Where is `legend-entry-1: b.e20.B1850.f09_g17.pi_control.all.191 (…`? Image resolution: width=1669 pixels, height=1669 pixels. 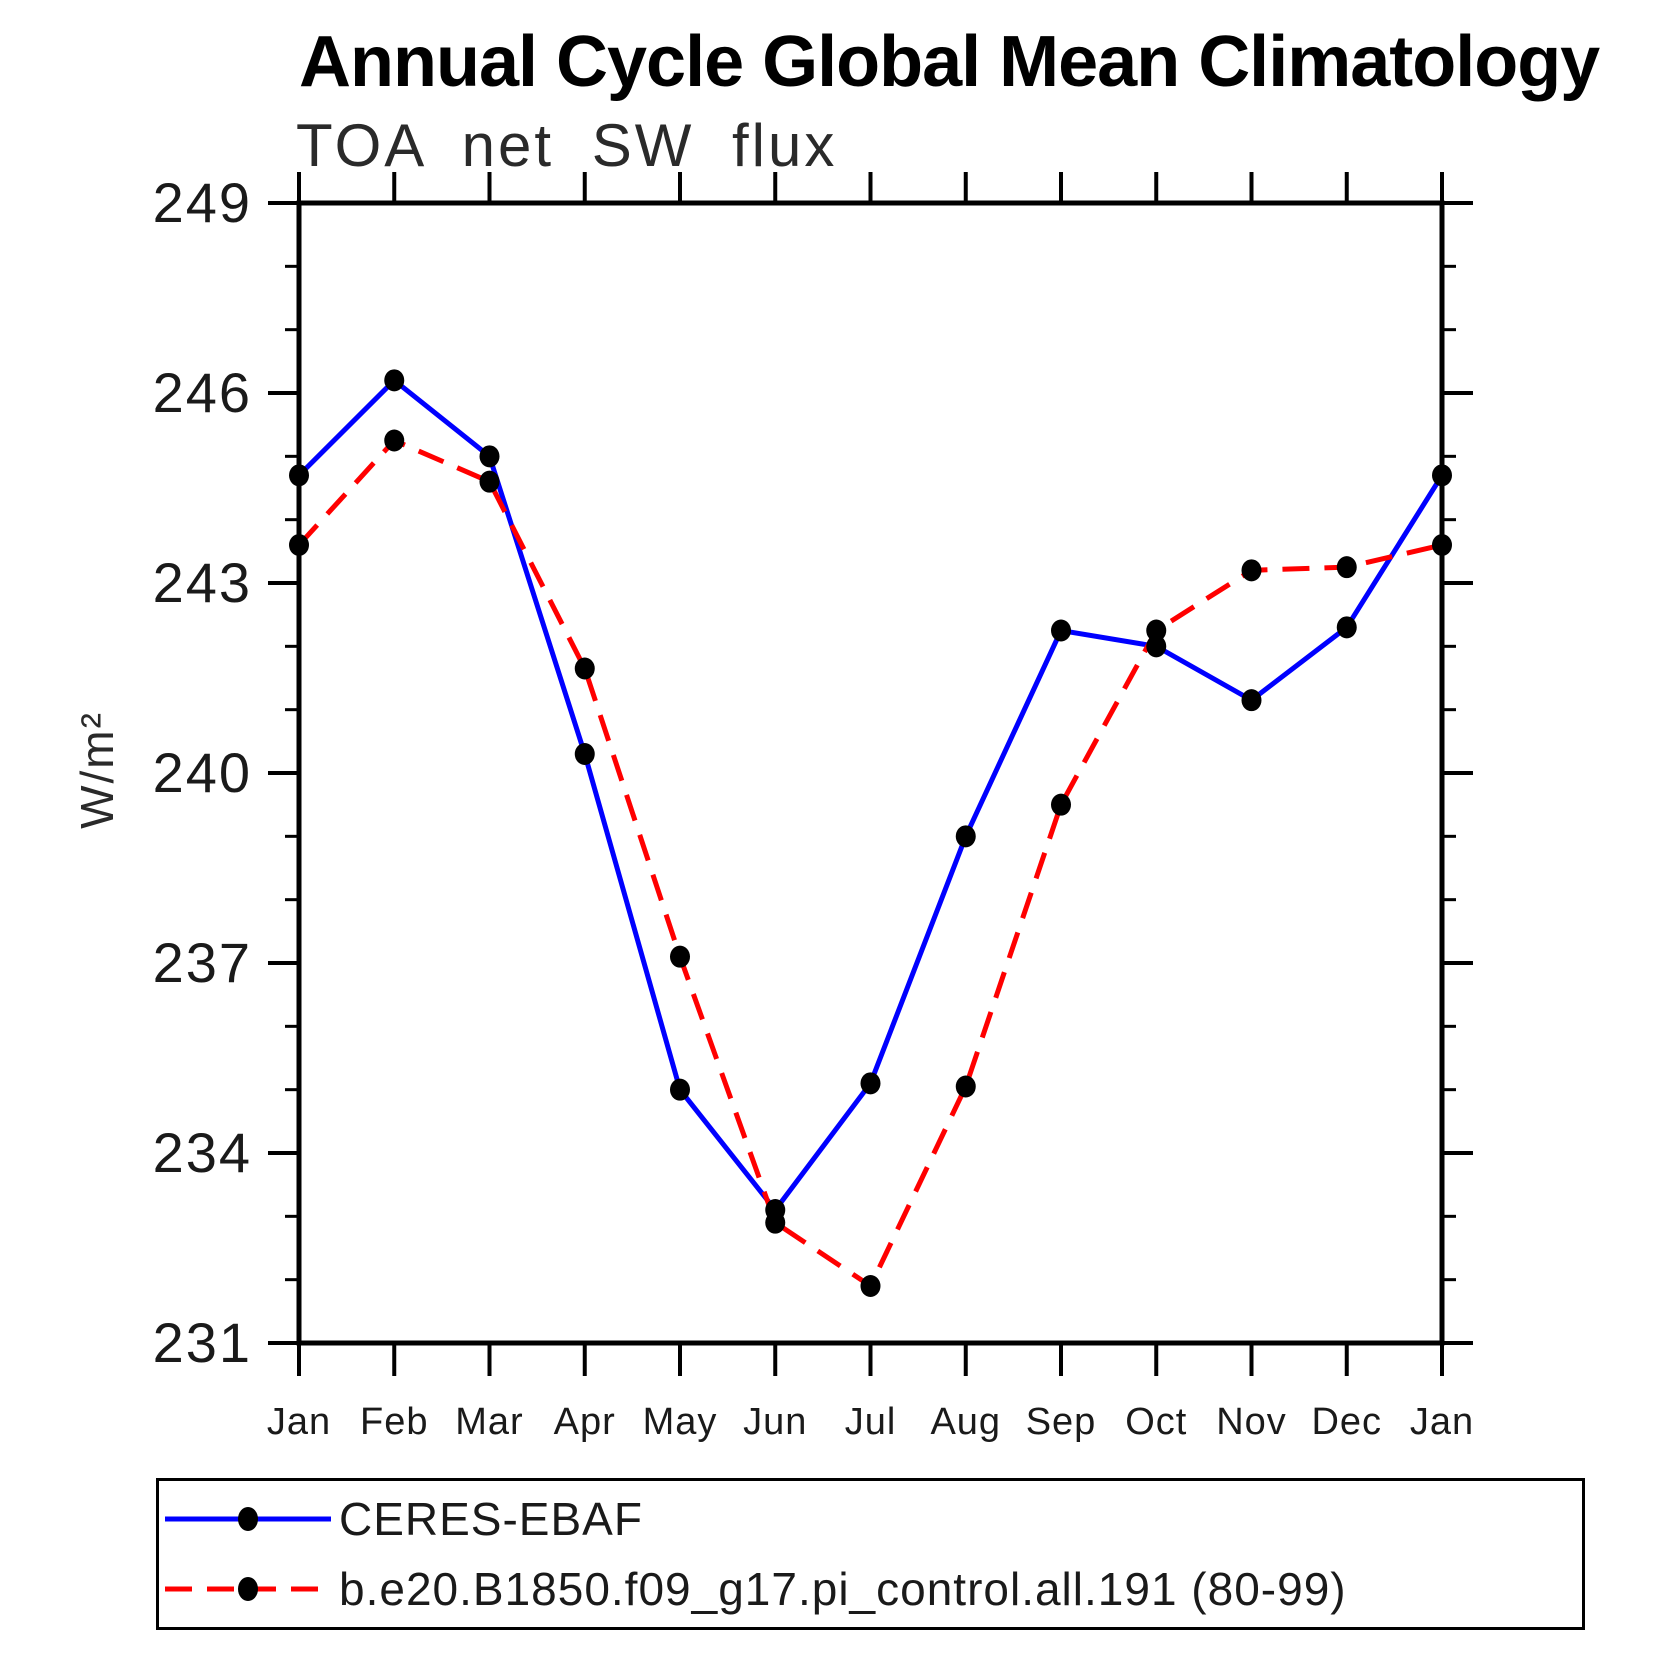
legend-entry-1: b.e20.B1850.f09_g17.pi_control.all.191 (… is located at coordinates (870, 1589).